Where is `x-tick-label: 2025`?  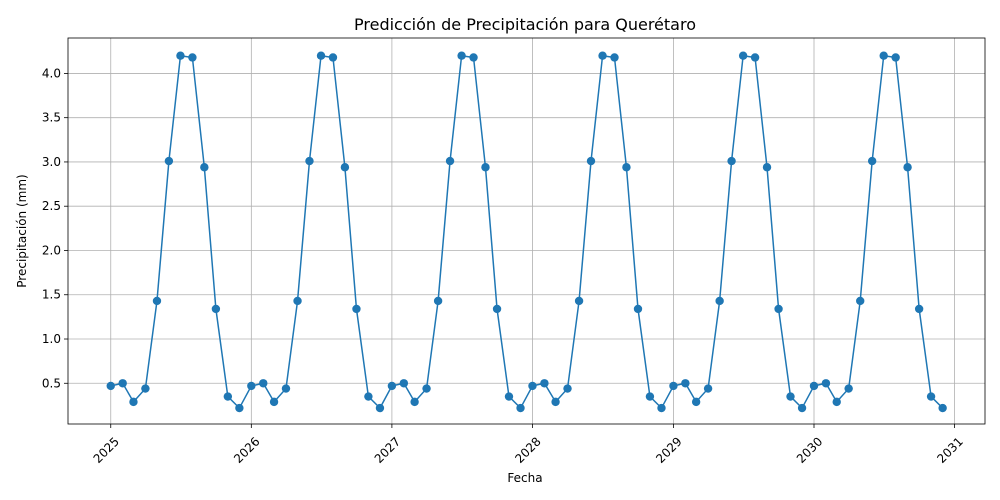 x-tick-label: 2025 is located at coordinates (106, 449).